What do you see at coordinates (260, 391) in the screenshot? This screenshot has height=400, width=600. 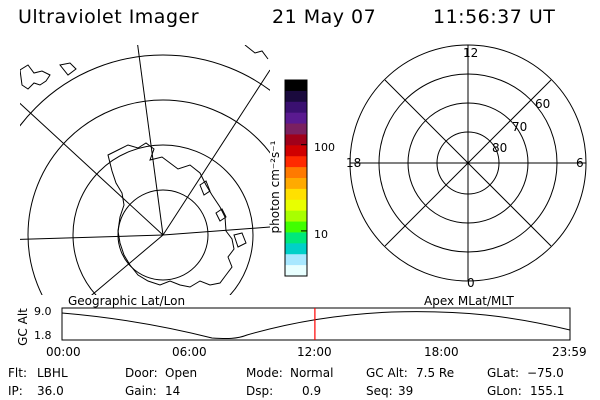 I see `dsp-label: Dsp:` at bounding box center [260, 391].